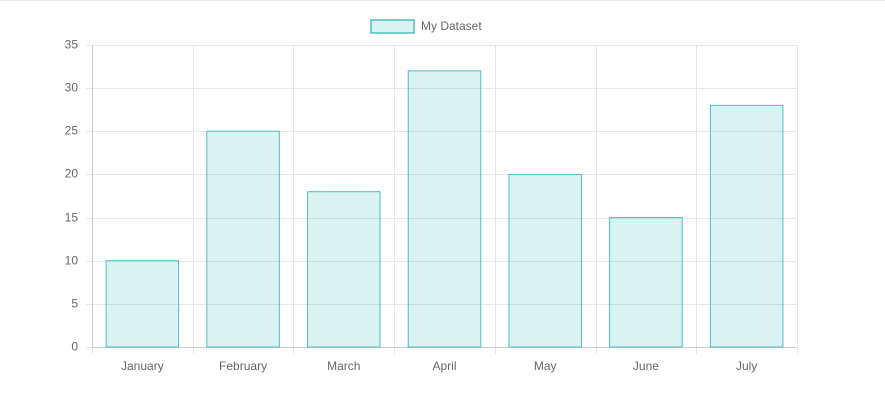 The image size is (885, 412). I want to click on x-tick-label: January, so click(142, 366).